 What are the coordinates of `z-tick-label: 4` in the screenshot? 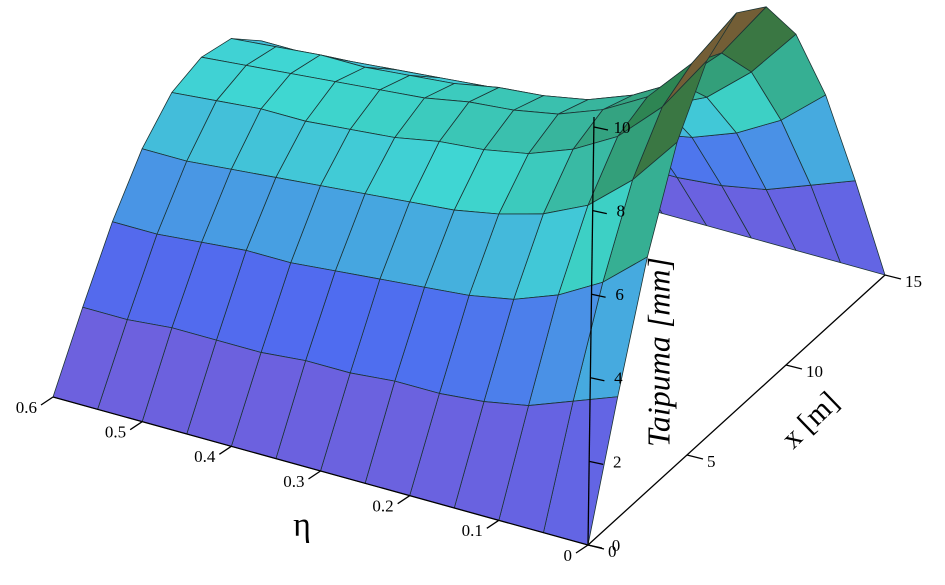 It's located at (618, 378).